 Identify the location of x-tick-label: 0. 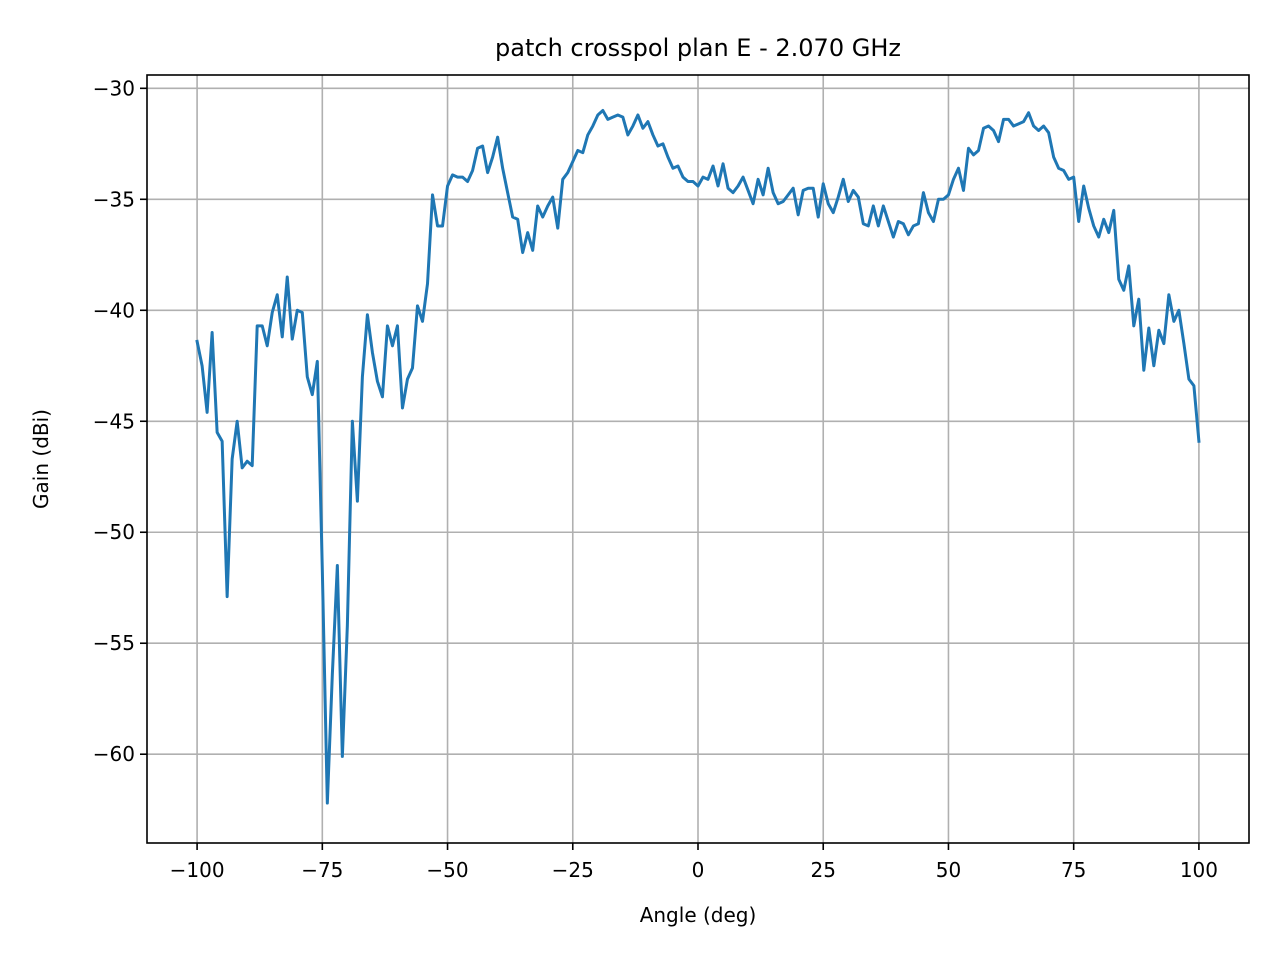
(698, 870).